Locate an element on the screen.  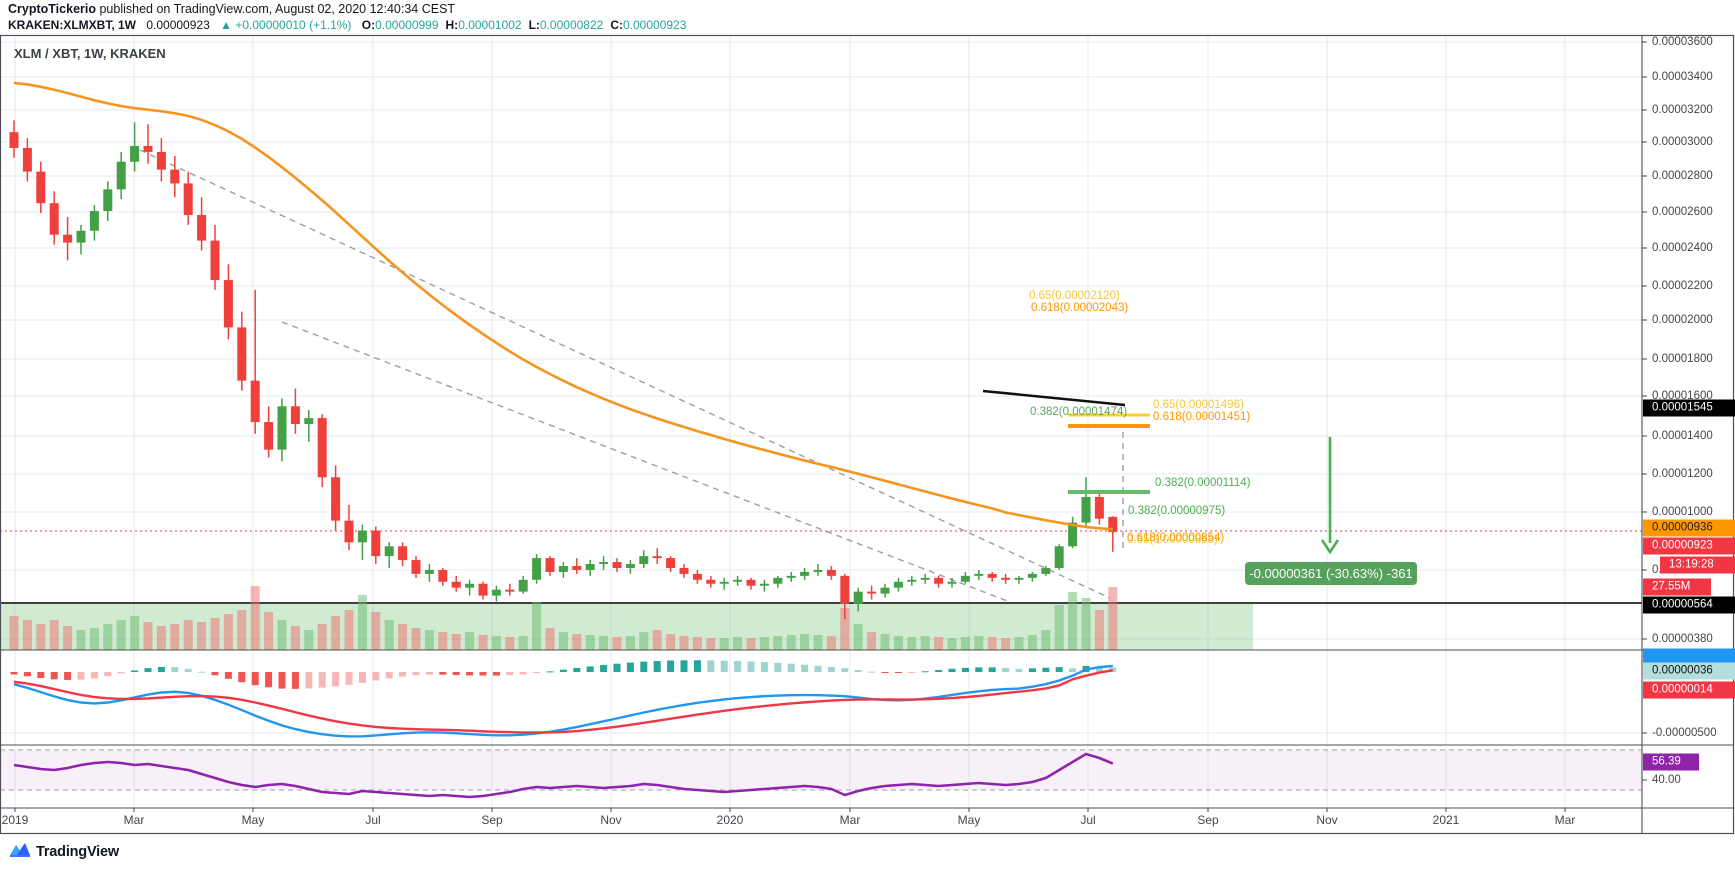
fib-label: 0.618(0.00000854) is located at coordinates (1176, 538).